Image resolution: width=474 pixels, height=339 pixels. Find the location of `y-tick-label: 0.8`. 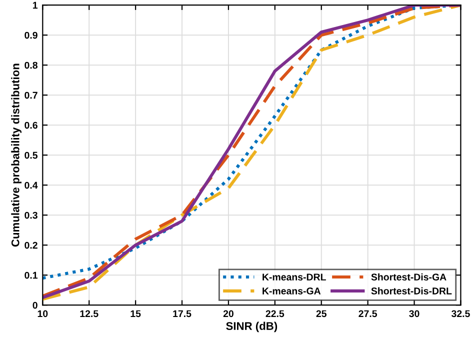

y-tick-label: 0.8 is located at coordinates (31, 65).